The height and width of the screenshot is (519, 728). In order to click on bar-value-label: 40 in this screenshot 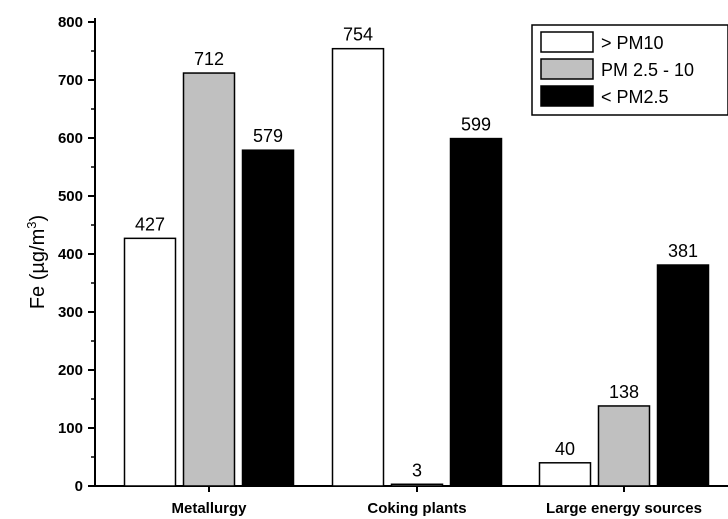, I will do `click(565, 449)`.